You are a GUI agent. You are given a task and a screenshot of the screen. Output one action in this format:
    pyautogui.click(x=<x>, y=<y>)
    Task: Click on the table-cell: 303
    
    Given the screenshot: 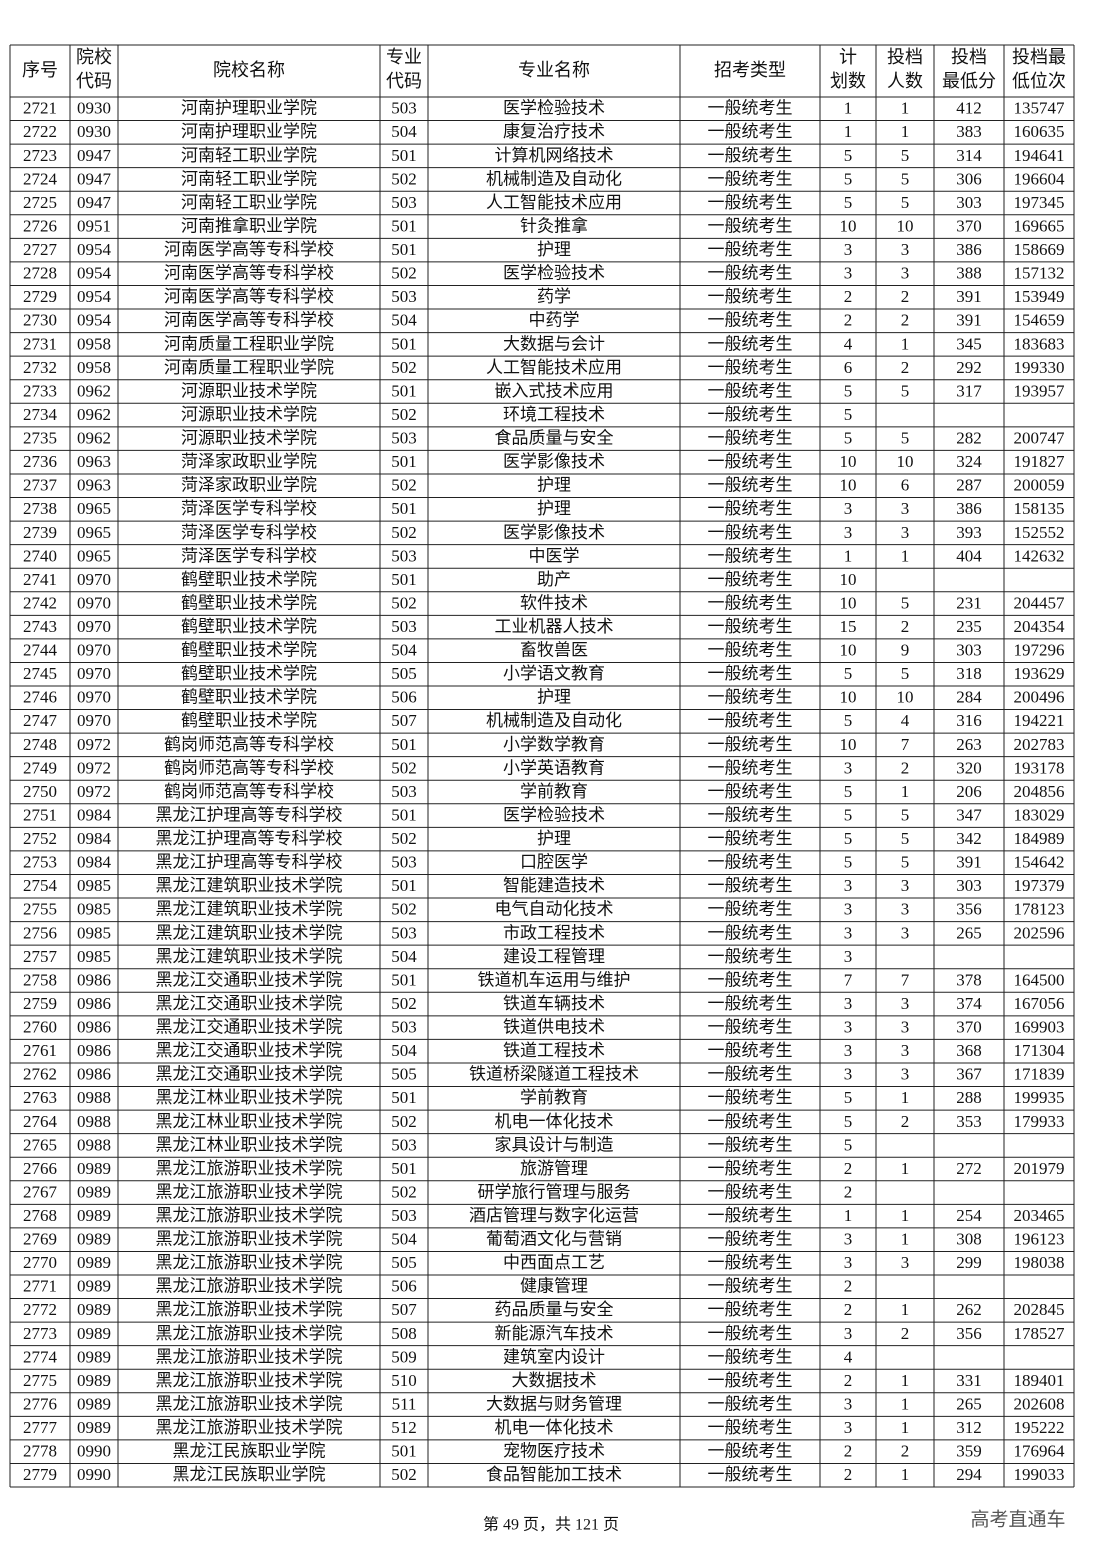 What is the action you would take?
    pyautogui.click(x=969, y=202)
    